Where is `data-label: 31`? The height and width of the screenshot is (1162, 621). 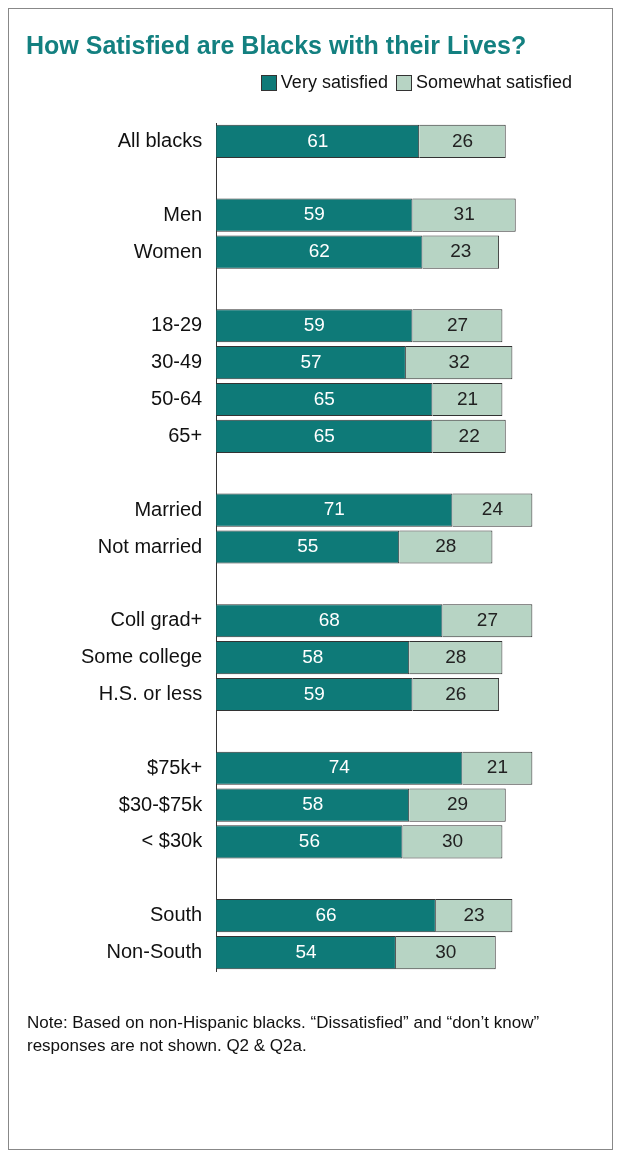 data-label: 31 is located at coordinates (464, 214).